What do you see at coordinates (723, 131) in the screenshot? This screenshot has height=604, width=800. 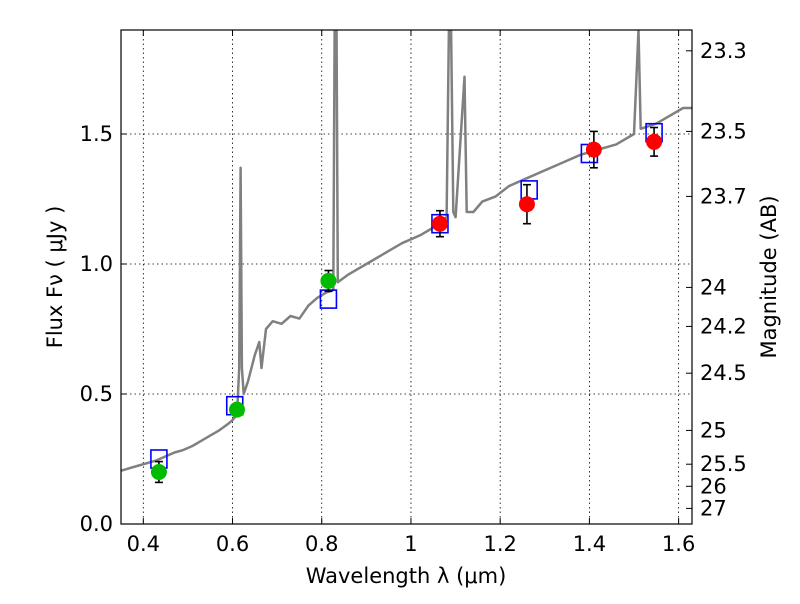 I see `y2-tick-label: 23.5` at bounding box center [723, 131].